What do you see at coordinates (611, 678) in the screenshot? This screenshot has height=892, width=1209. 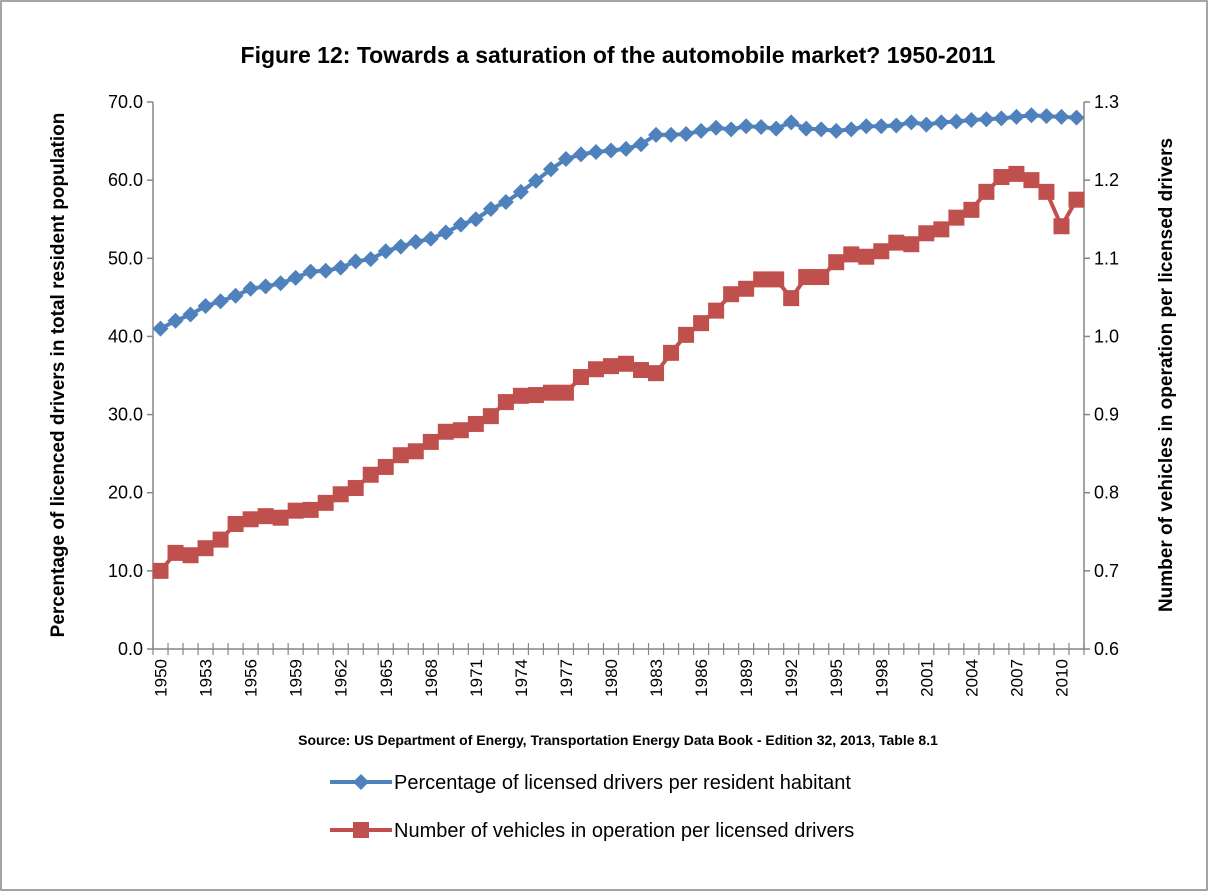 I see `x-tick-label: 1980` at bounding box center [611, 678].